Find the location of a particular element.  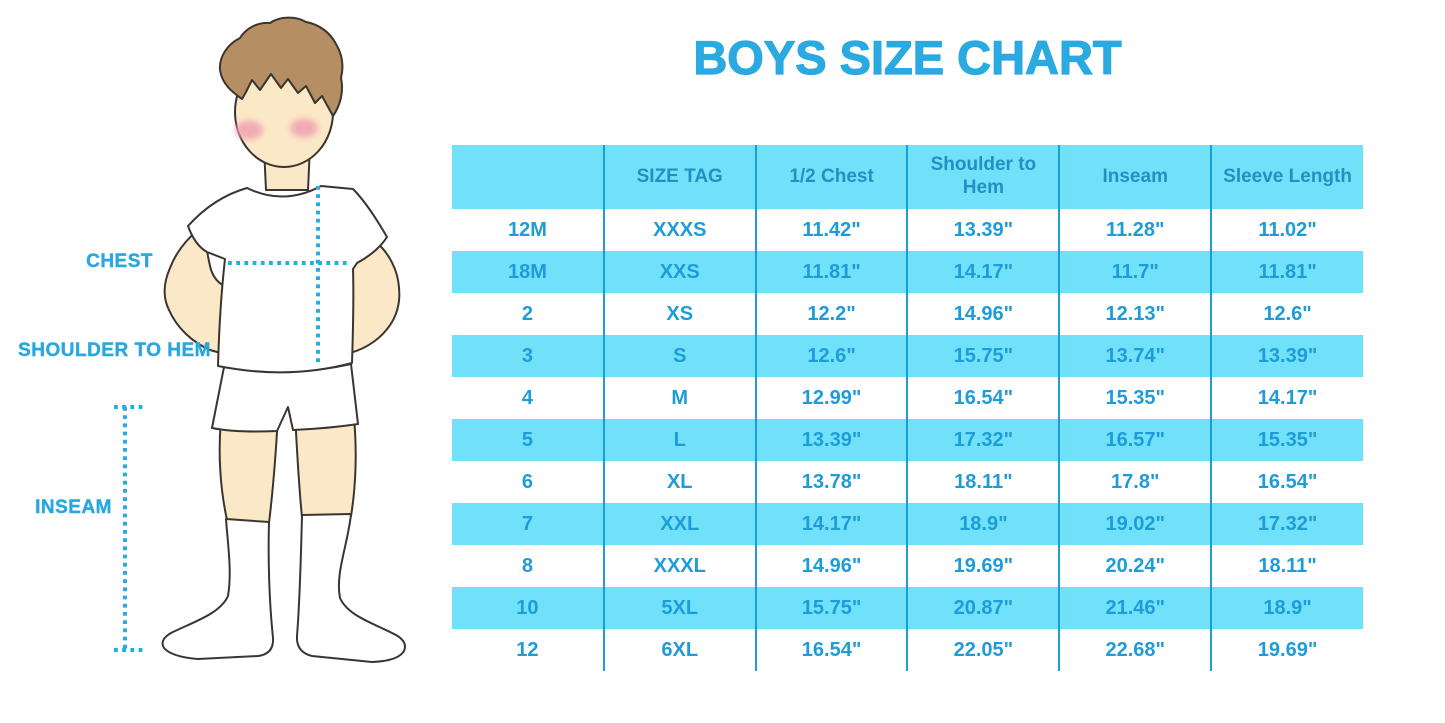

table-row: 2 XS 12.2" 14.96" 12.13" 12.6" is located at coordinates (907, 314).